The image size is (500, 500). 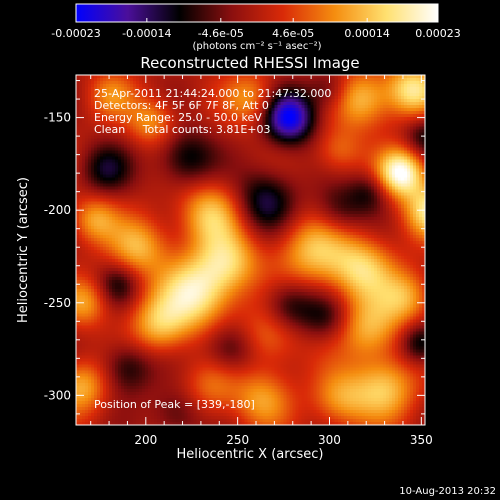 What do you see at coordinates (447, 491) in the screenshot?
I see `footer-timestamp: 10-Aug-2013 20:32` at bounding box center [447, 491].